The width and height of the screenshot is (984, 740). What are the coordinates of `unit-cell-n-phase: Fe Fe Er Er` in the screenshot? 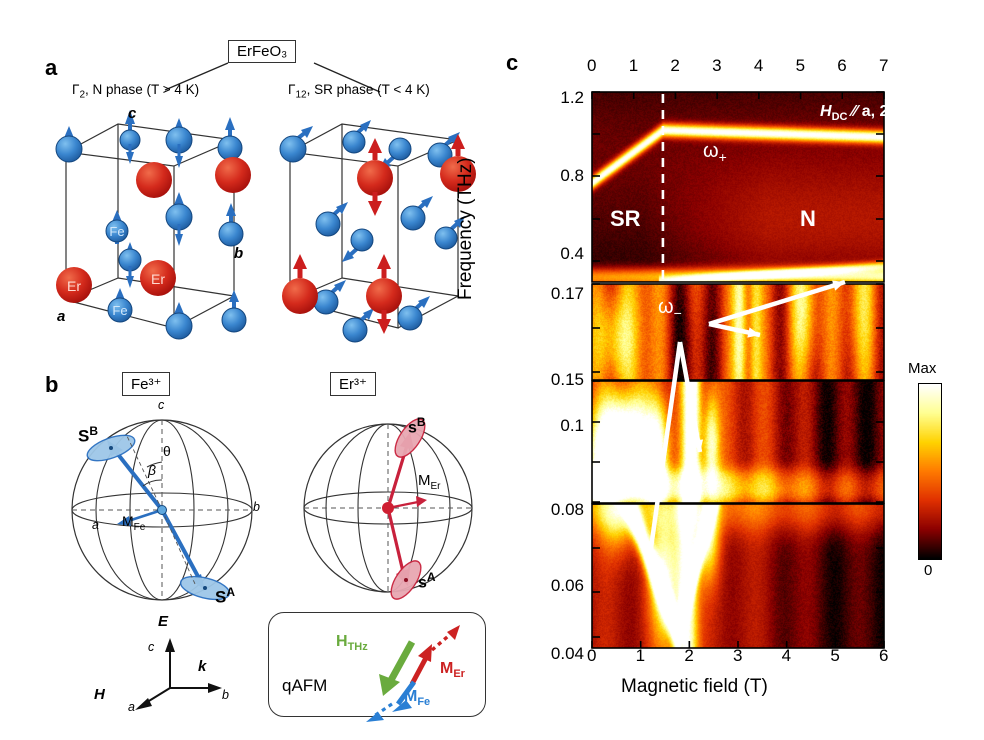 It's located at (153, 225).